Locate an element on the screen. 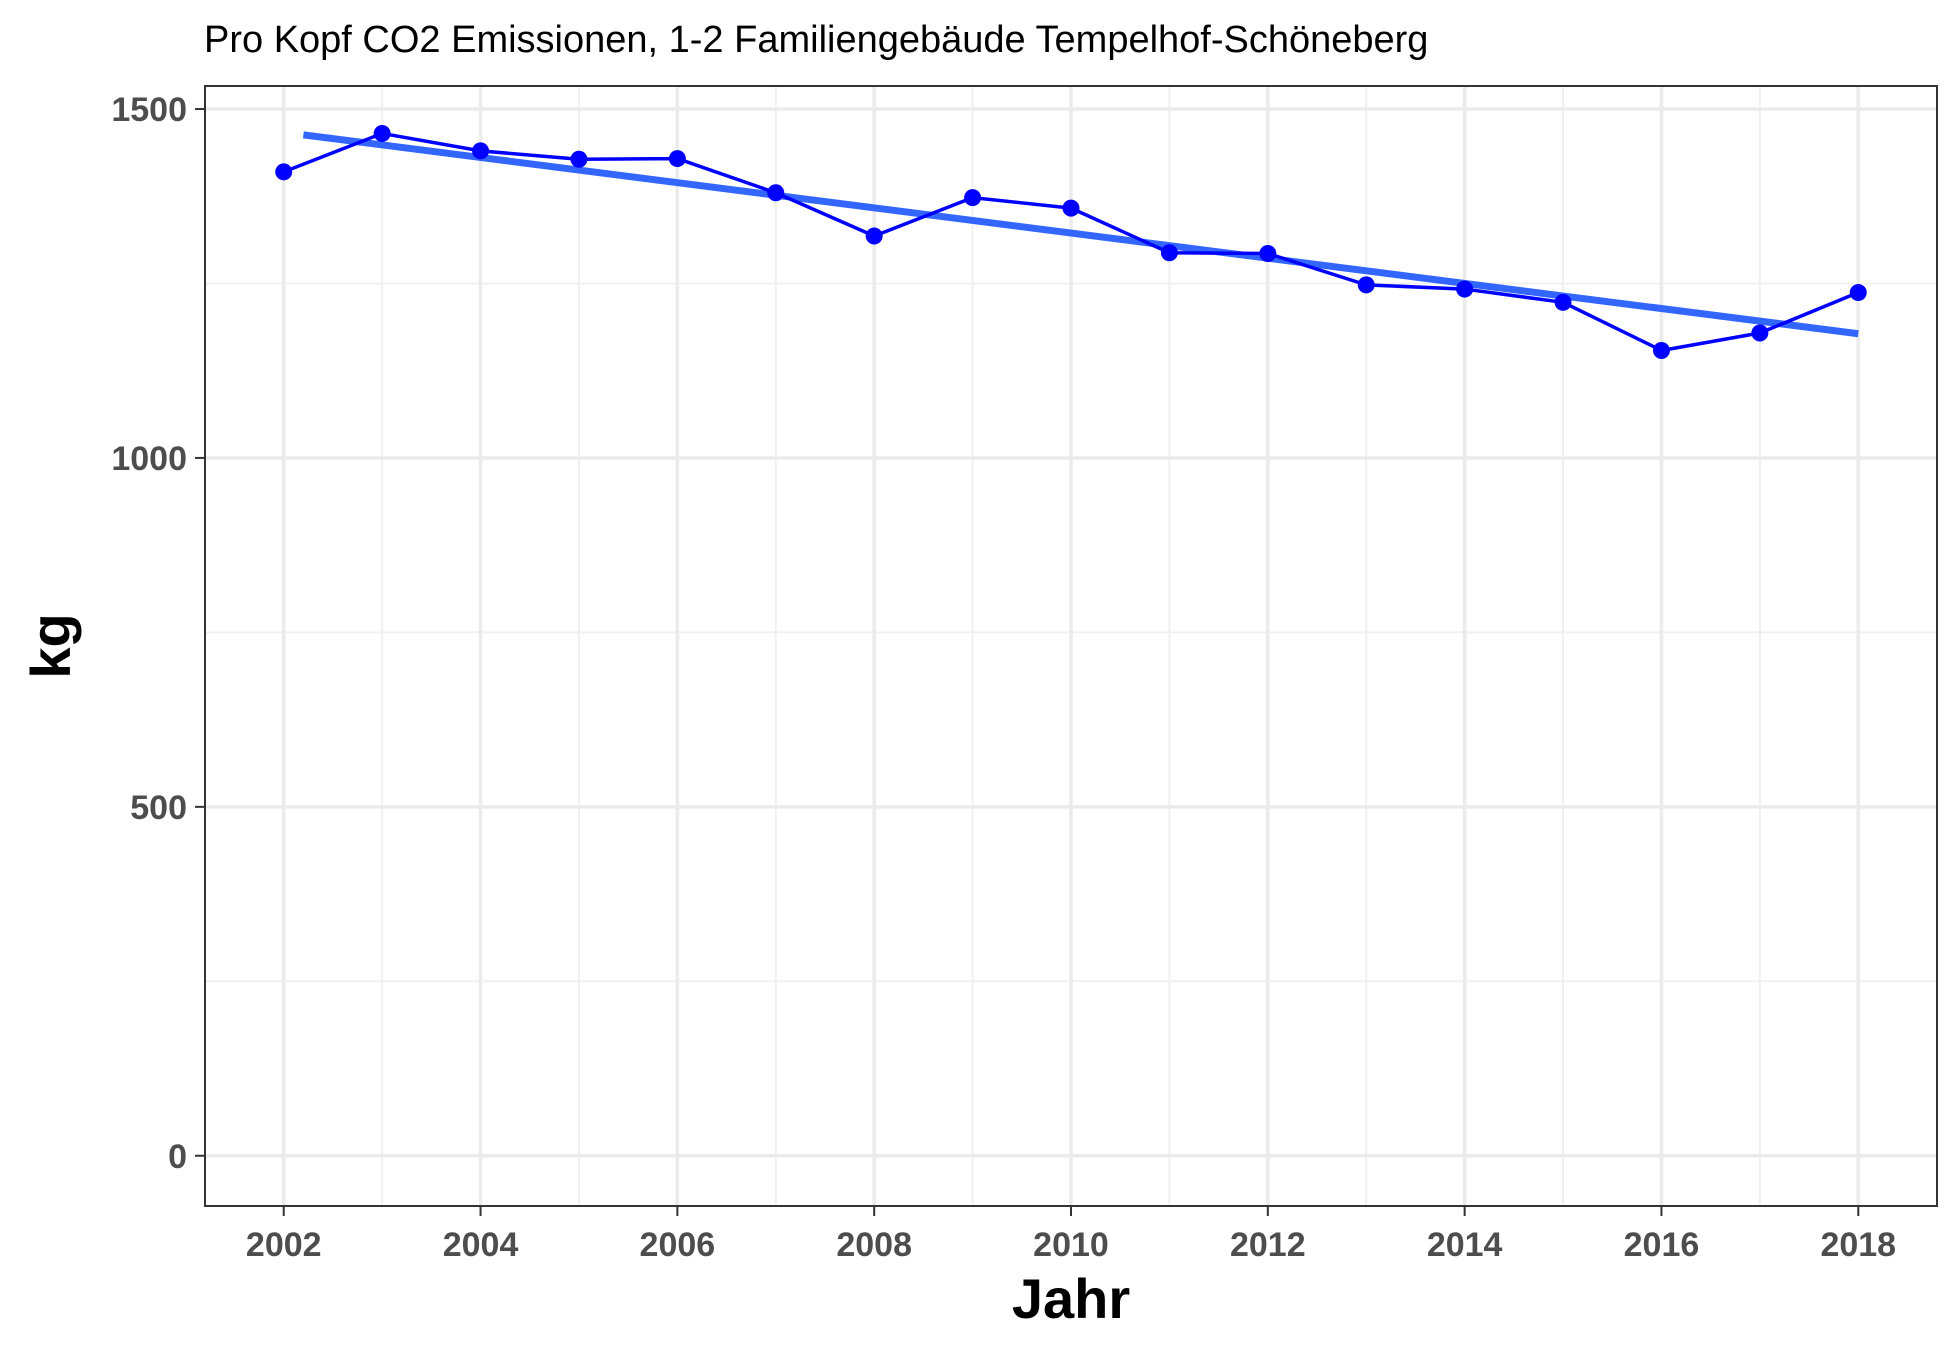 This screenshot has width=1950, height=1349. y-axis-title: kg is located at coordinates (50, 645).